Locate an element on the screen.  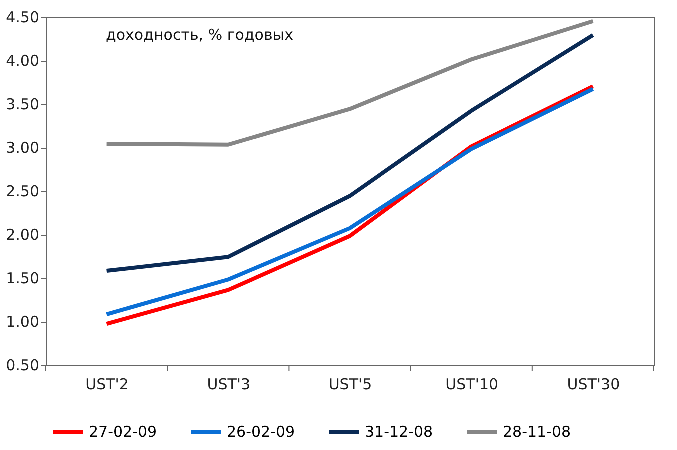
y-tick-label: 2.50 is located at coordinates (23, 191).